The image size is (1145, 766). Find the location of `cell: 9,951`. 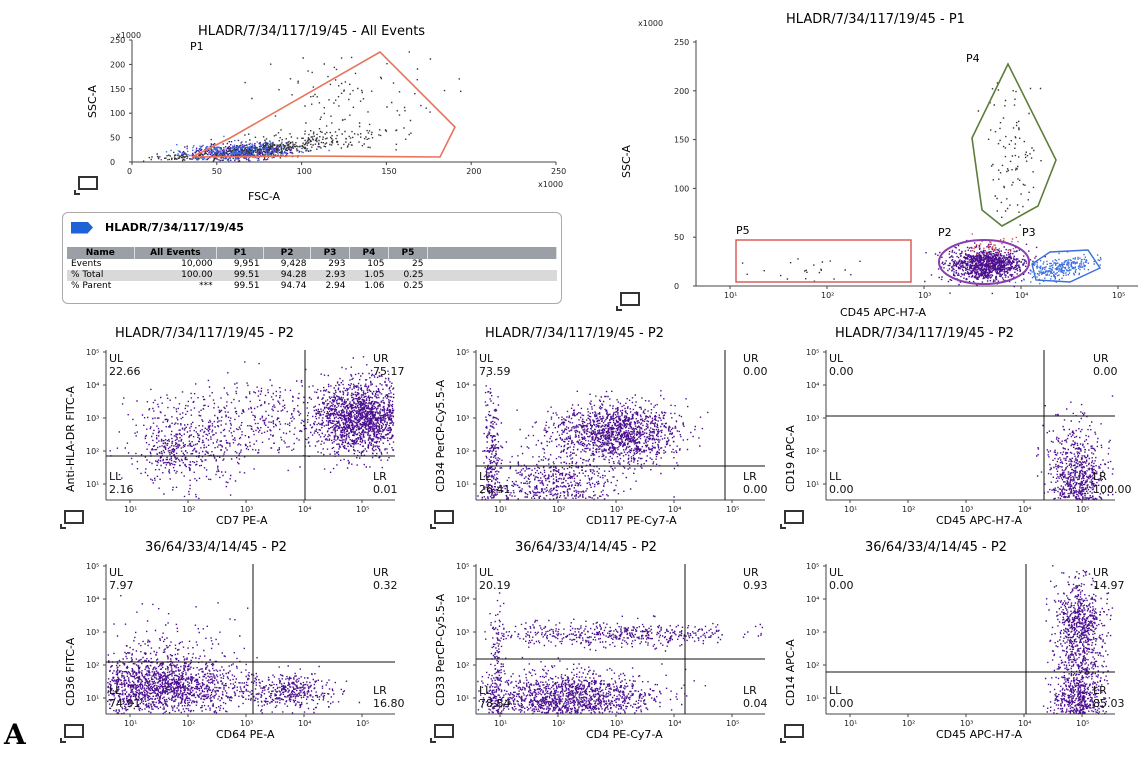

cell: 9,951 is located at coordinates (246, 264).